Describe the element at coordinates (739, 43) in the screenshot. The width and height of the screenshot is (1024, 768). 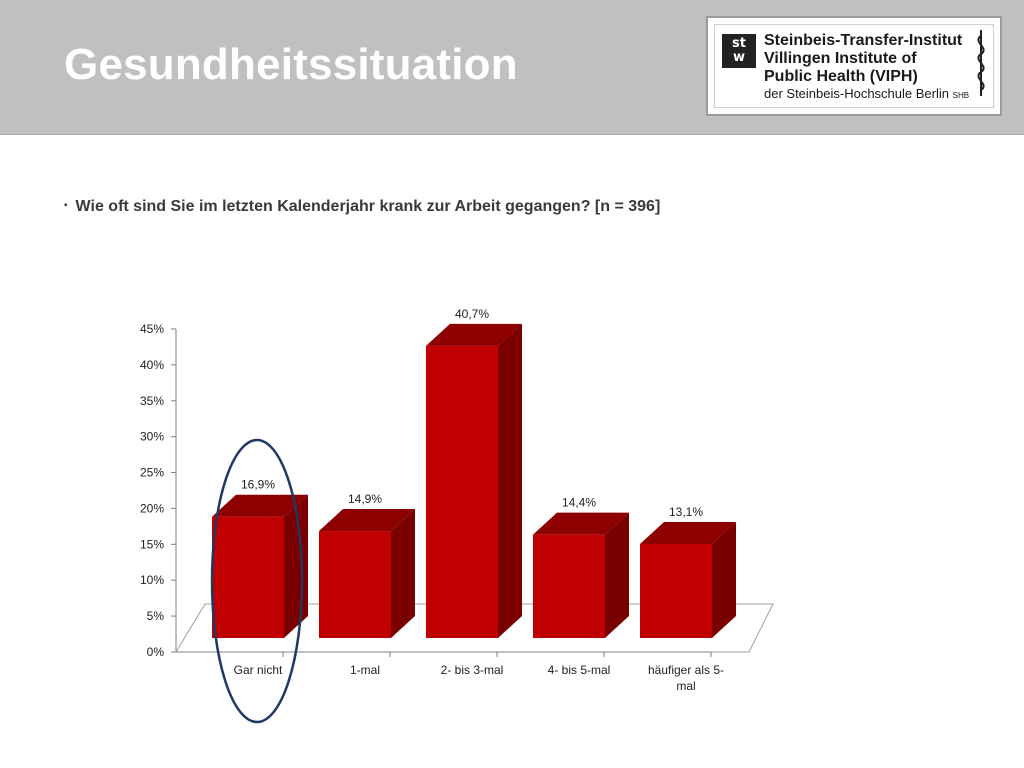
I see `logo-mark-top: st` at that location.